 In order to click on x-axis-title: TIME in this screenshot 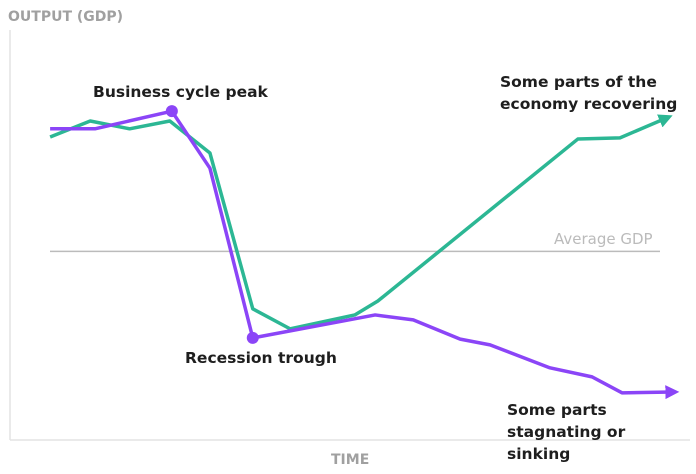, I will do `click(350, 460)`.